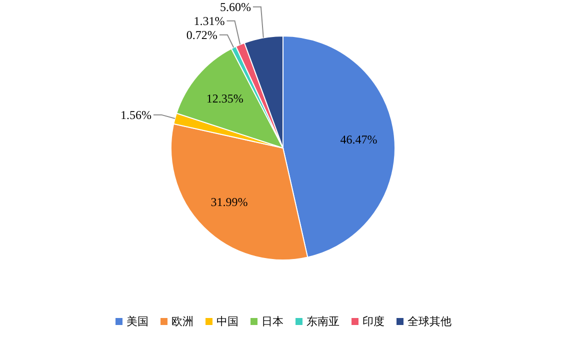 The height and width of the screenshot is (341, 567). Describe the element at coordinates (137, 321) in the screenshot. I see `legend-label: 美国` at that location.